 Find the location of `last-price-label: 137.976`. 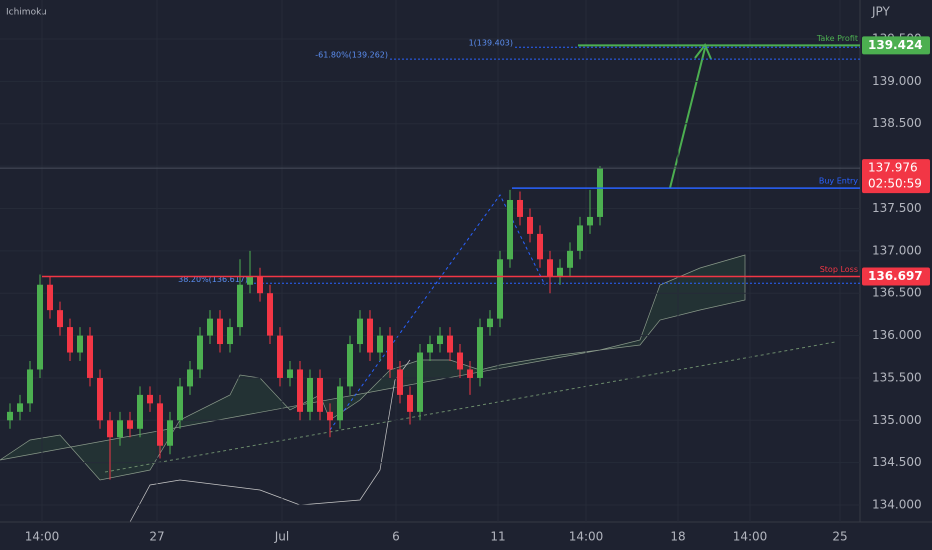

last-price-label: 137.976 is located at coordinates (893, 168).